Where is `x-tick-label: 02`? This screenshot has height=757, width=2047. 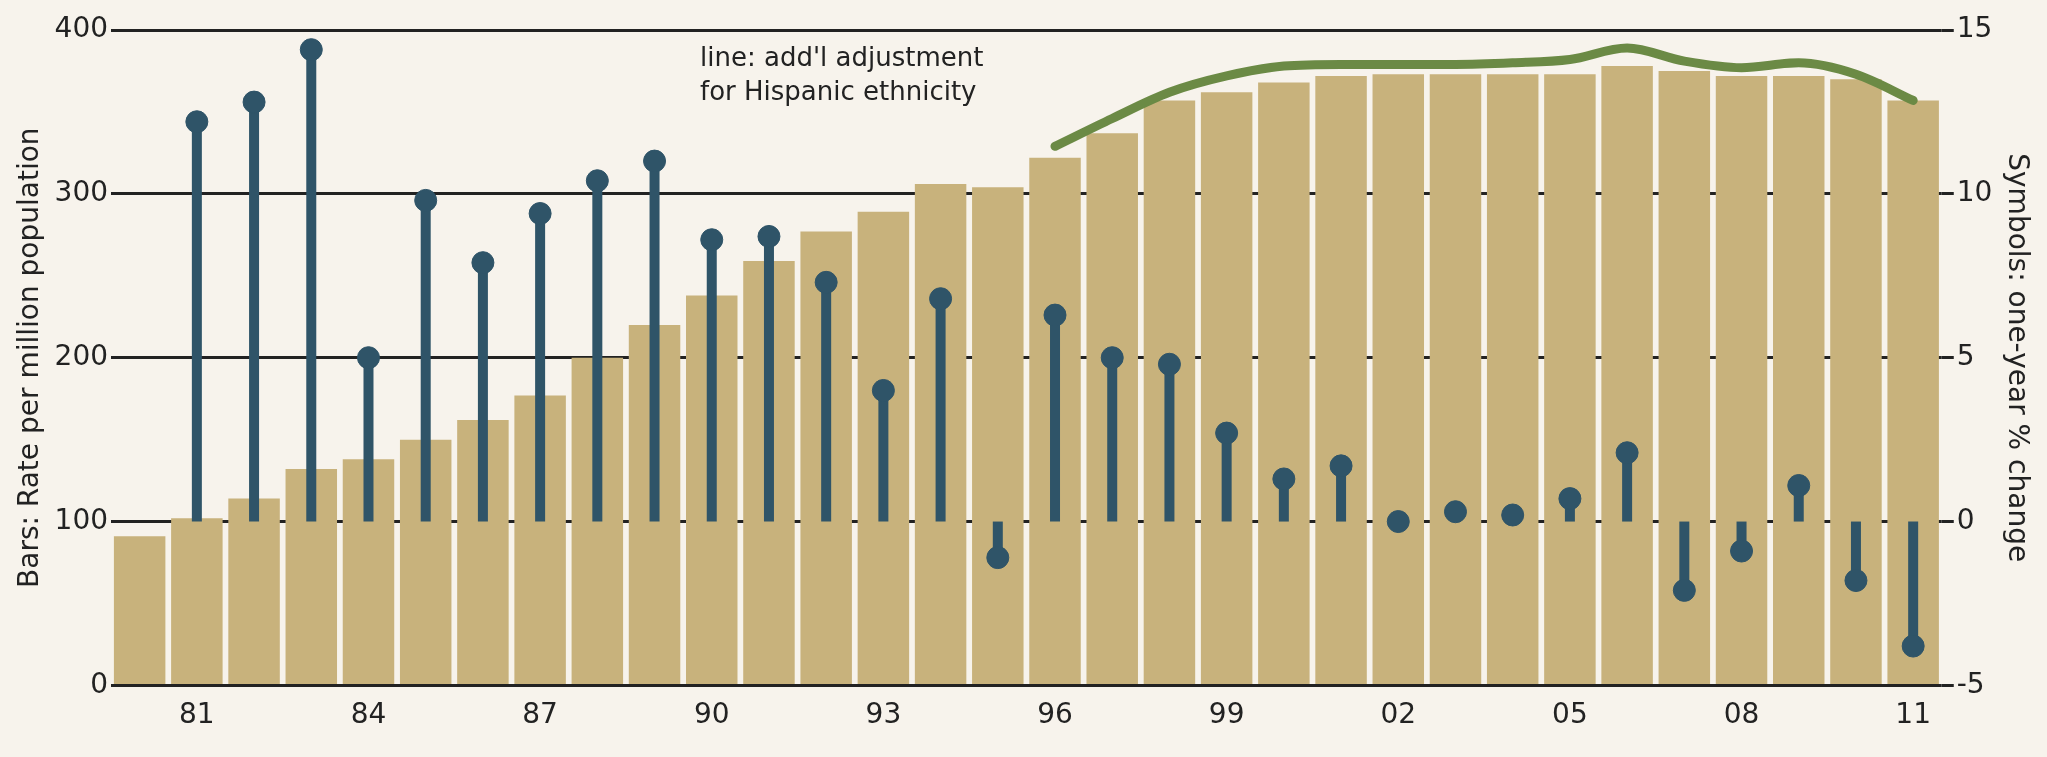 x-tick-label: 02 is located at coordinates (1398, 714).